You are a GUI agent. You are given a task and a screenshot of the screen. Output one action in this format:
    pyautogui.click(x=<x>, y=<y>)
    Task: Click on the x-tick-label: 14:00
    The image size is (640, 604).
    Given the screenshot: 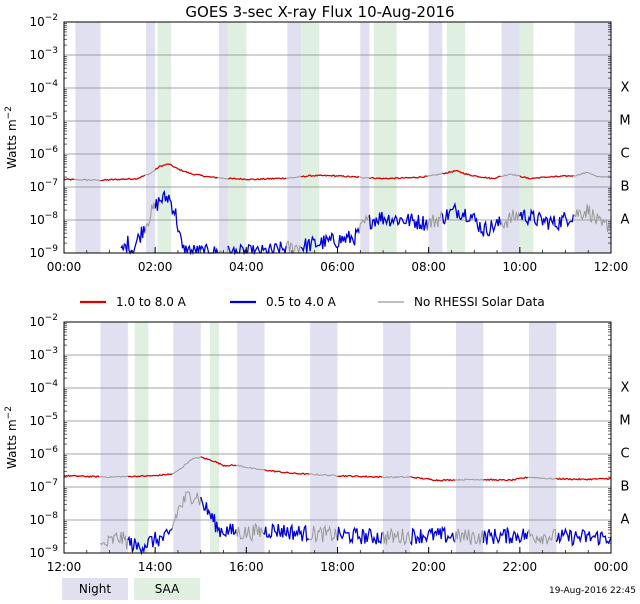 What is the action you would take?
    pyautogui.click(x=155, y=567)
    